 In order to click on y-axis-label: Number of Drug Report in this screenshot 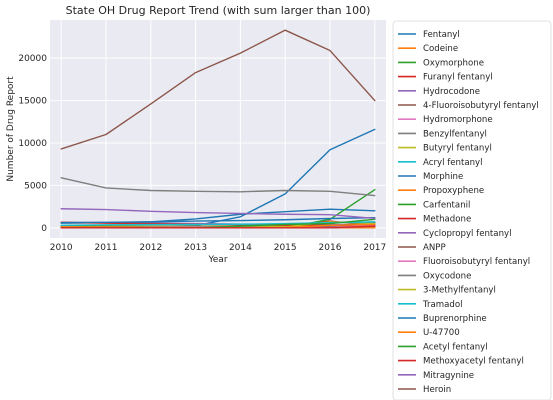, I will do `click(11, 129)`.